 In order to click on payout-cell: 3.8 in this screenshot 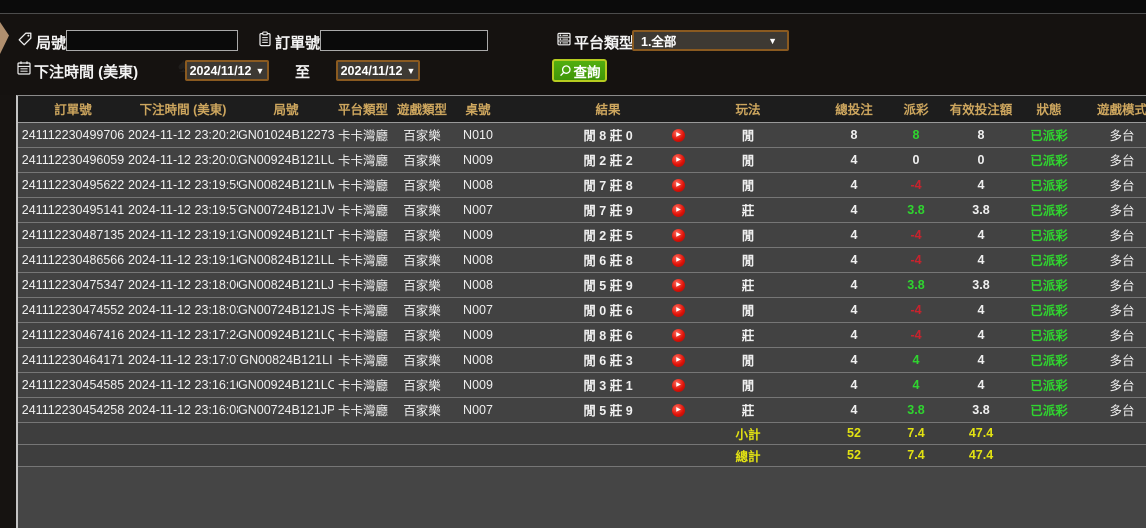, I will do `click(916, 210)`.